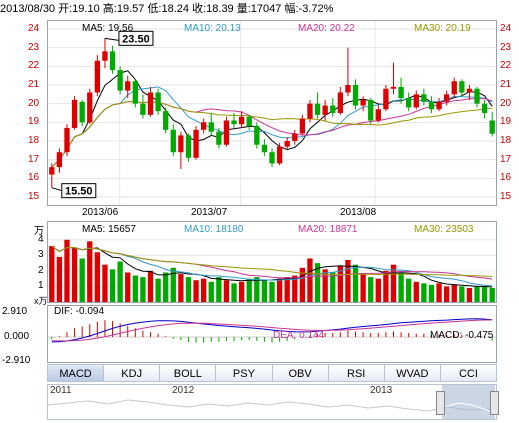  I want to click on macd-chart-panel: DIF: -0.094 DEA: 0.144 MACD: -0.475, so click(272, 334).